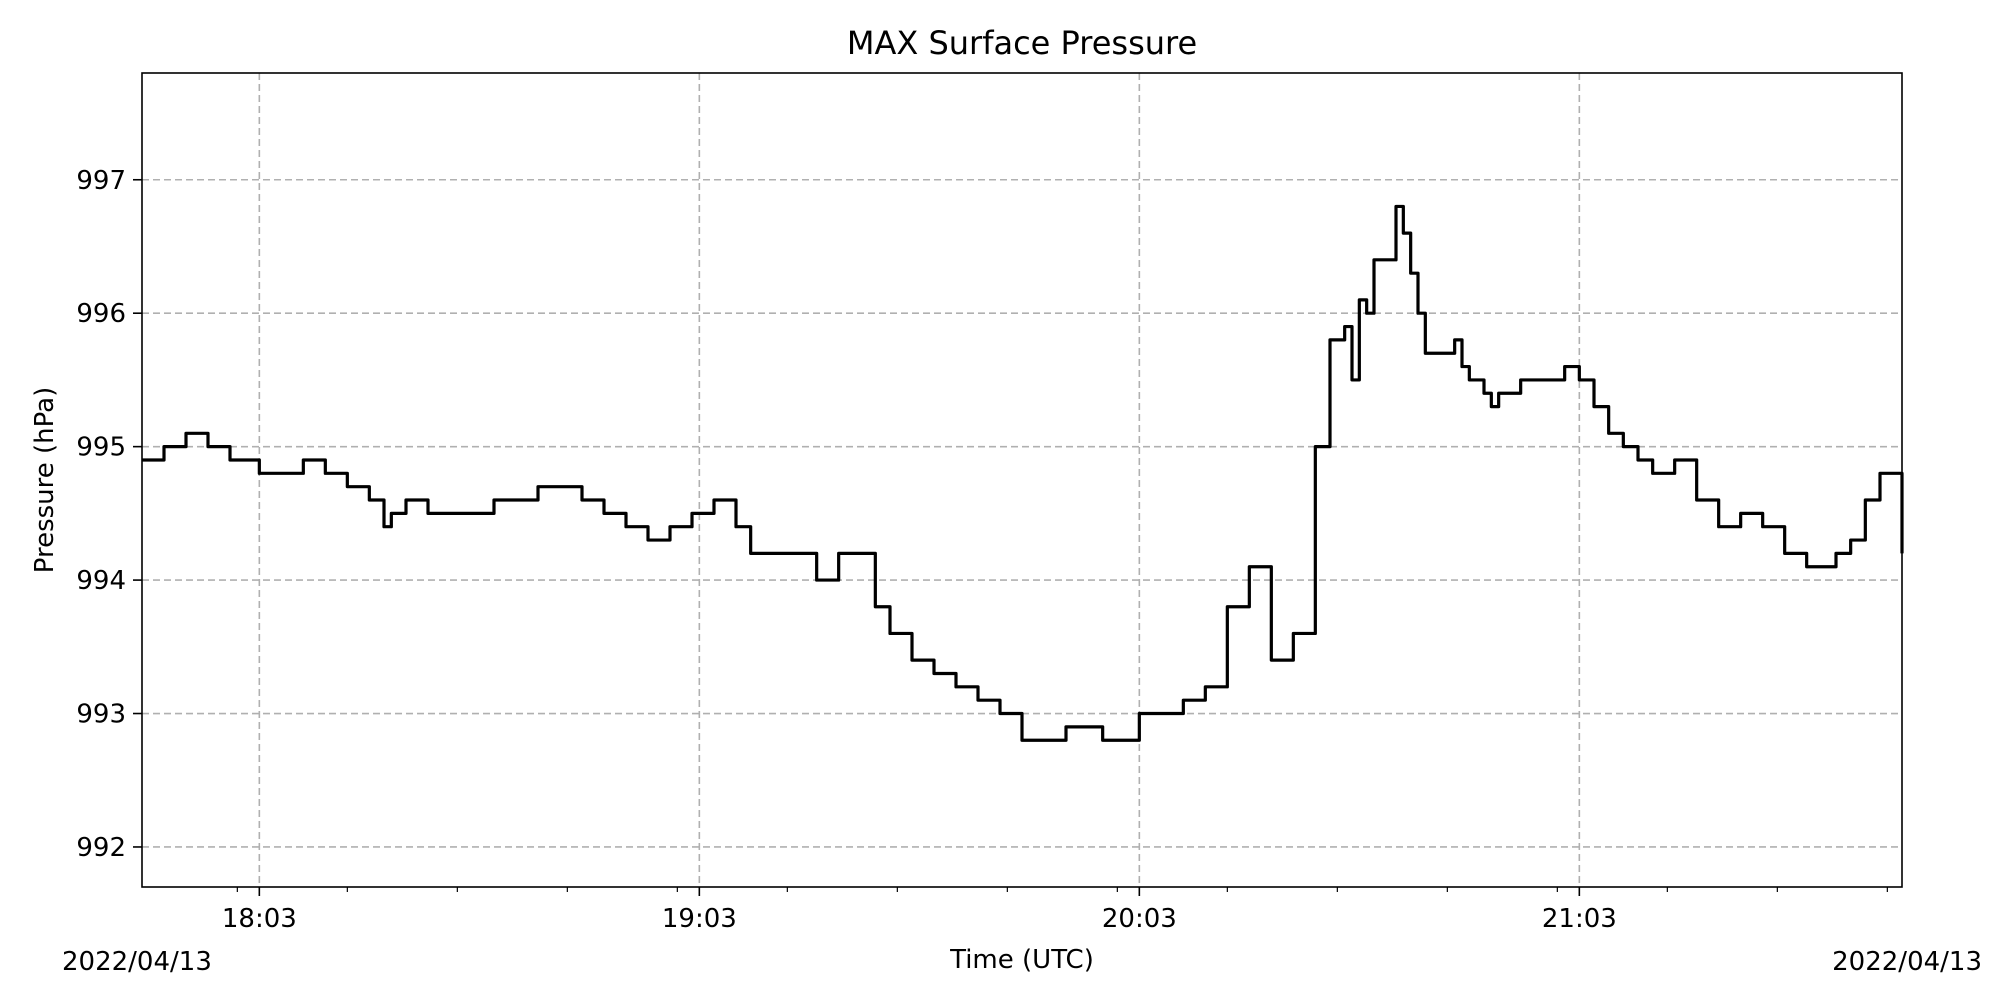 Image resolution: width=2000 pixels, height=1000 pixels. I want to click on x-tick-label: 18:03, so click(259, 919).